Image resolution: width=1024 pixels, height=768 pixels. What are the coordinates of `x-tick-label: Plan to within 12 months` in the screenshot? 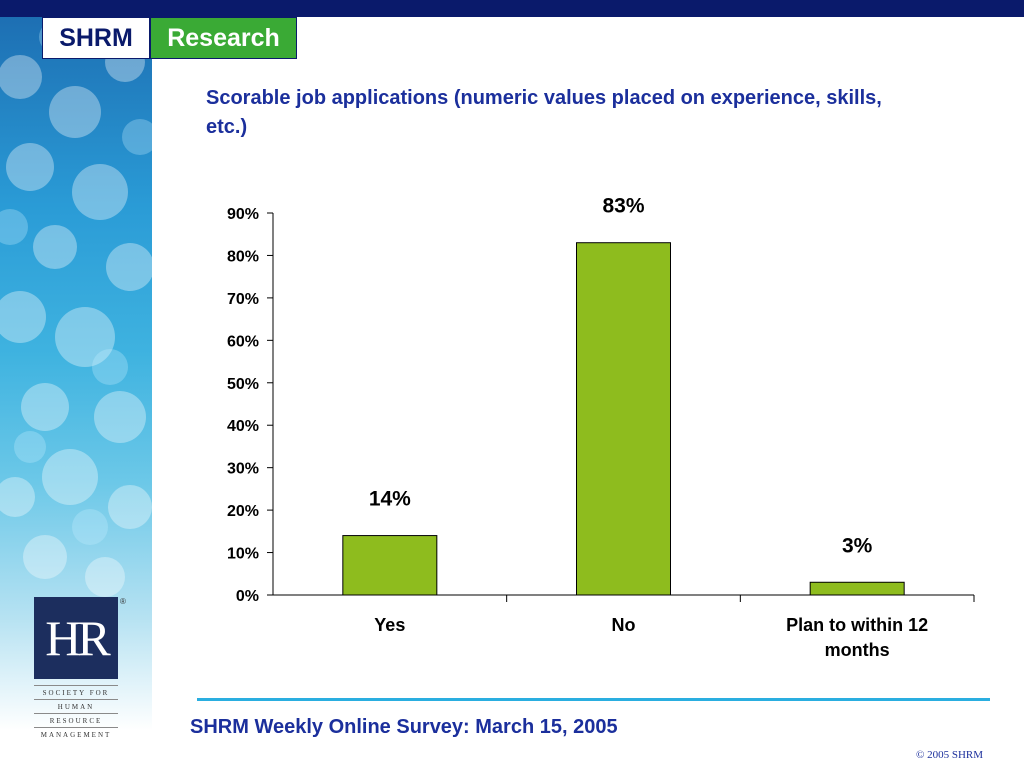 It's located at (857, 637).